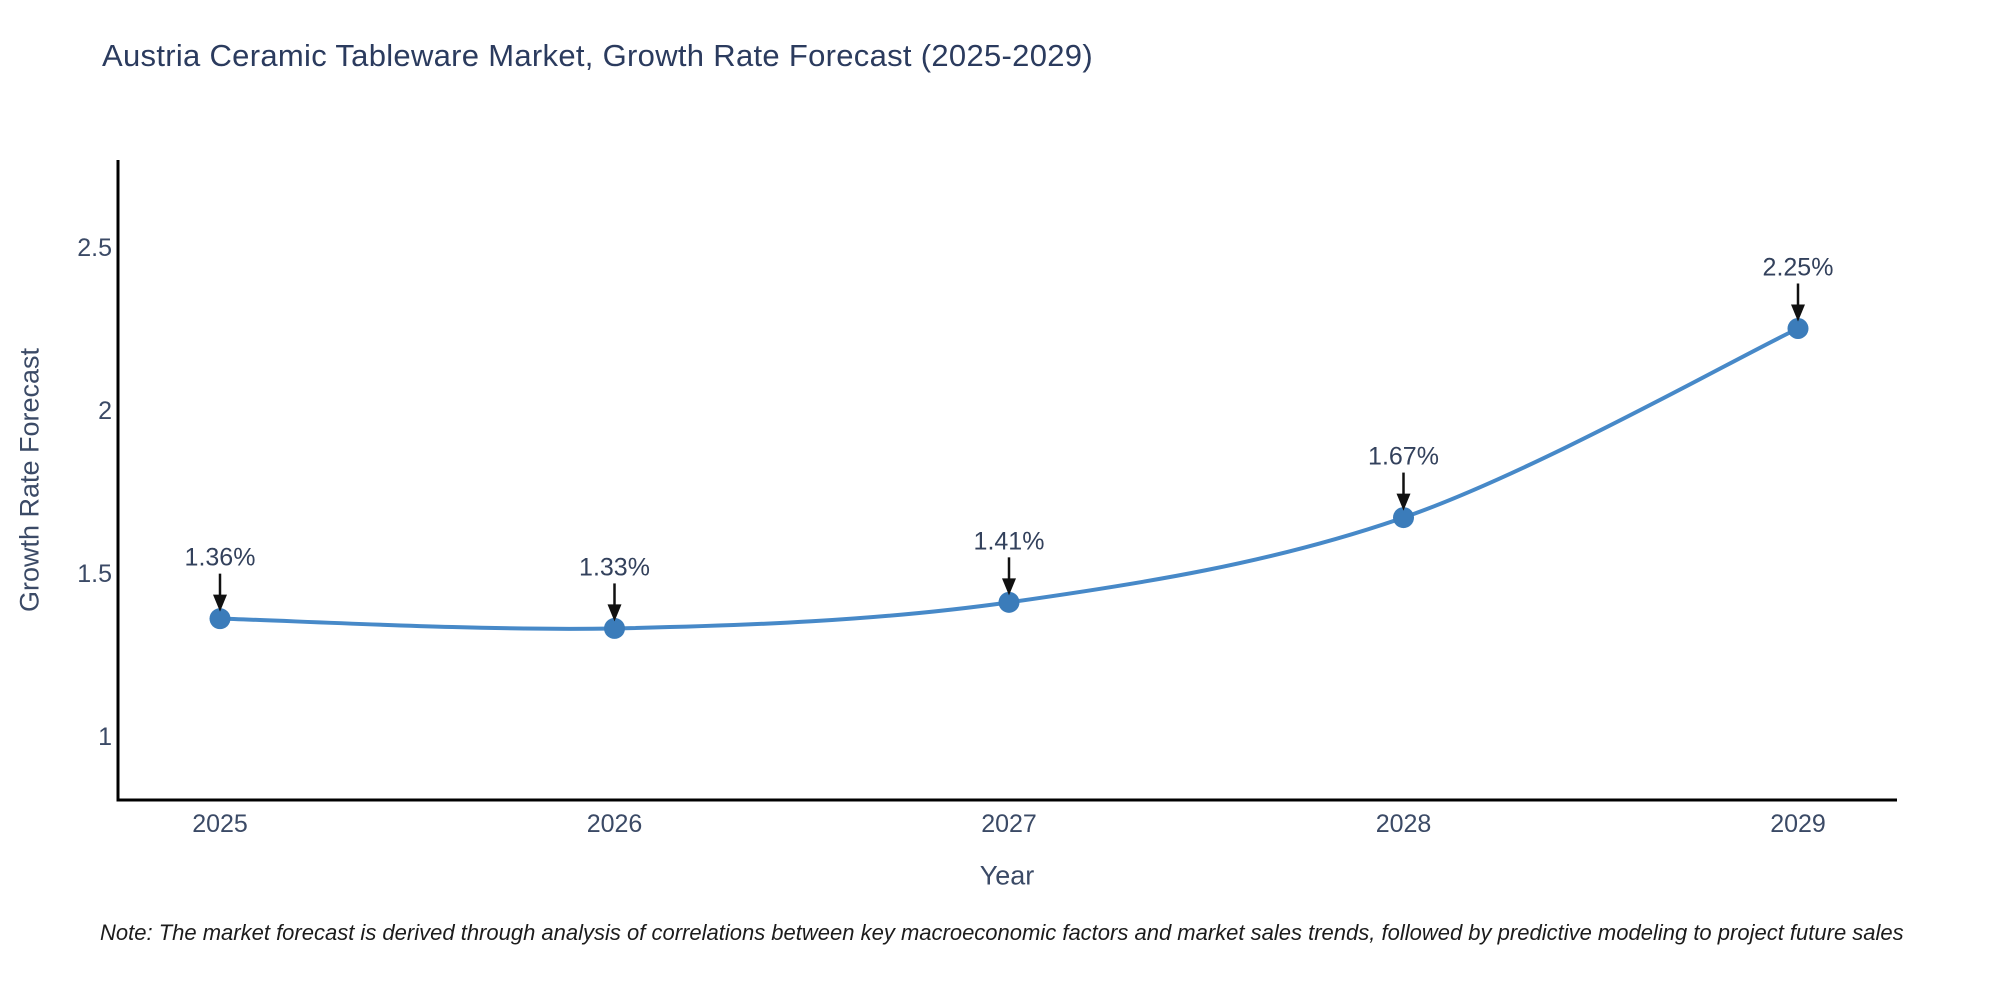  What do you see at coordinates (1009, 602) in the screenshot?
I see `data-point-2027` at bounding box center [1009, 602].